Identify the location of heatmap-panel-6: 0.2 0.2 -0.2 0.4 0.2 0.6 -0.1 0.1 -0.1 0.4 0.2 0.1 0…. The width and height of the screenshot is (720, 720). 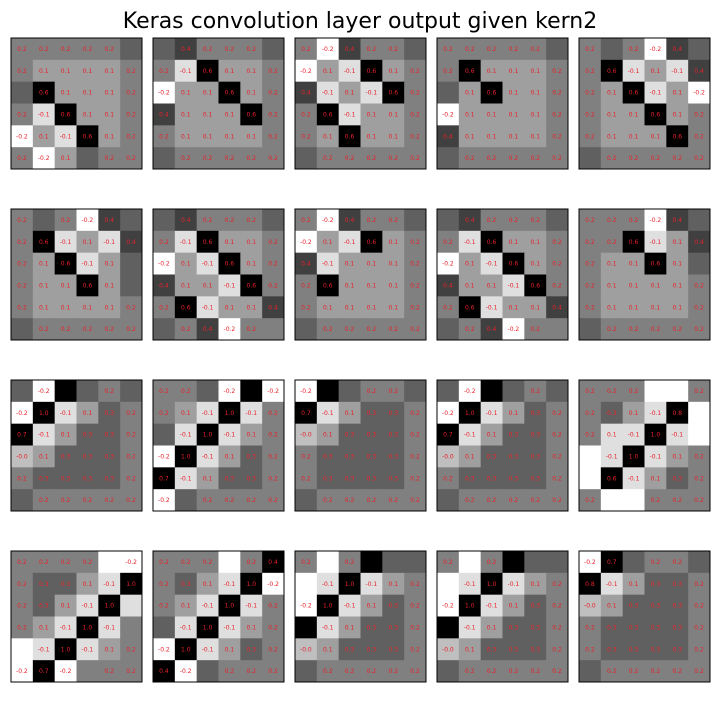
(76, 274).